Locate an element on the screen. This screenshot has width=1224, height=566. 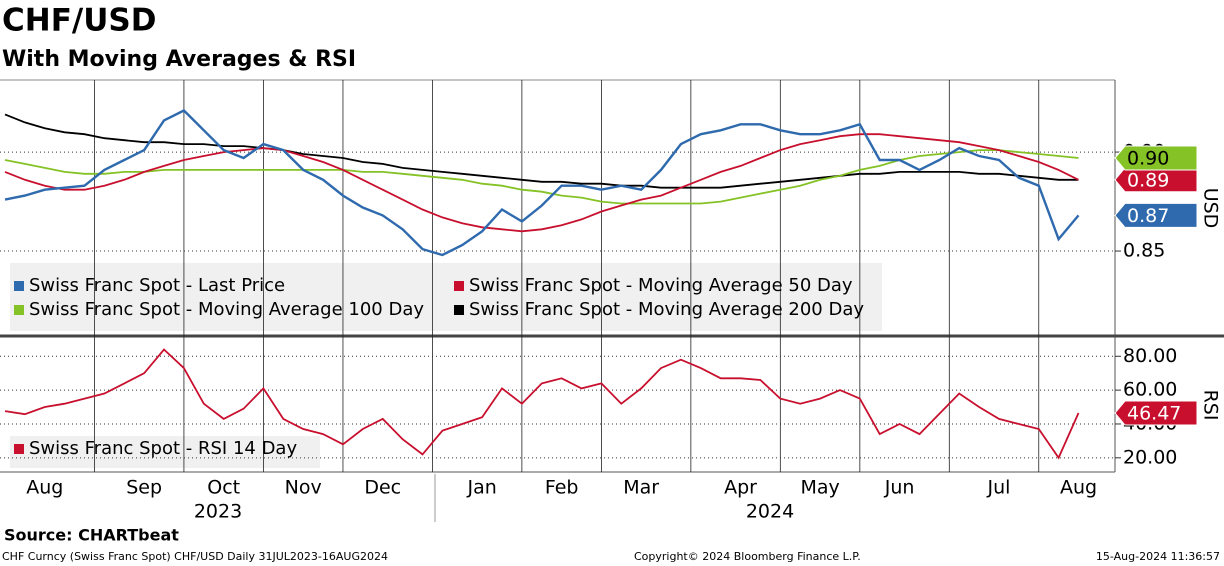
y-tick-label: 80.00 is located at coordinates (1150, 356).